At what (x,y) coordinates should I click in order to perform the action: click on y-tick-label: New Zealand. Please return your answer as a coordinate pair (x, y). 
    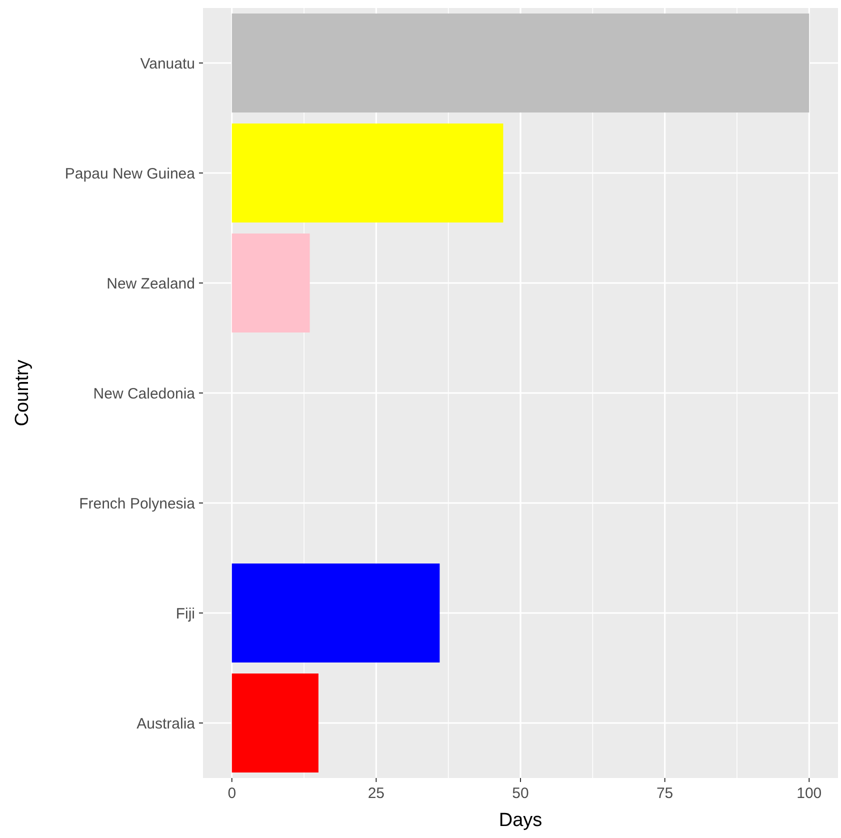
    Looking at the image, I should click on (150, 283).